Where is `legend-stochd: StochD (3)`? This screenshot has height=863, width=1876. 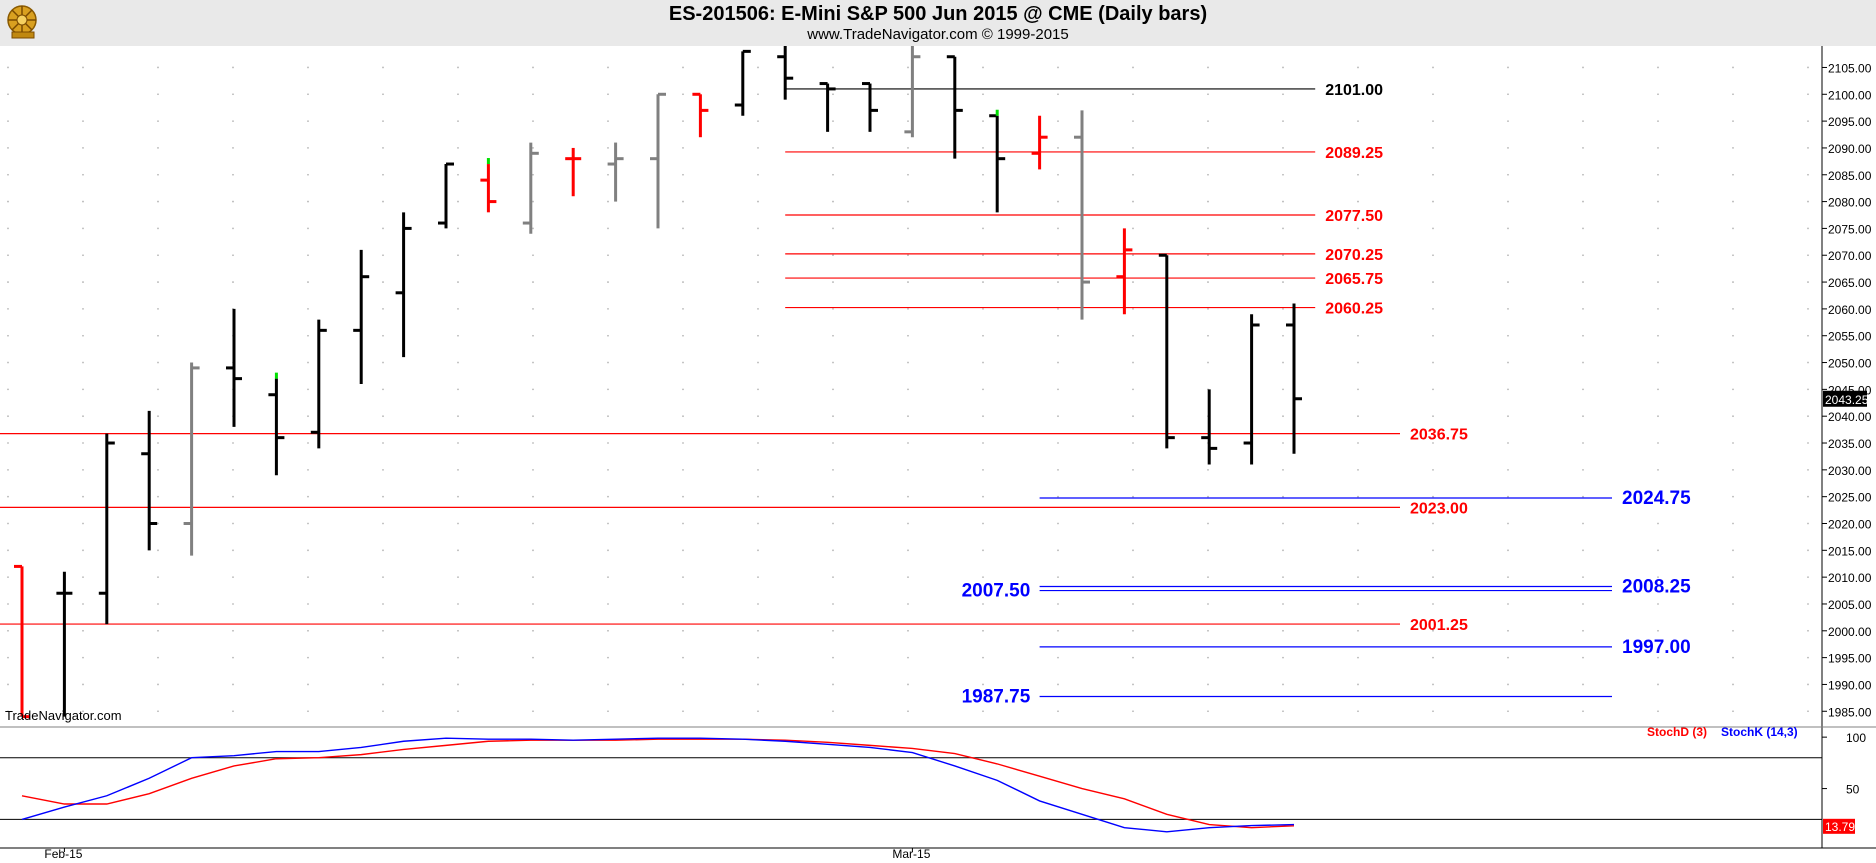
legend-stochd: StochD (3) is located at coordinates (1677, 732).